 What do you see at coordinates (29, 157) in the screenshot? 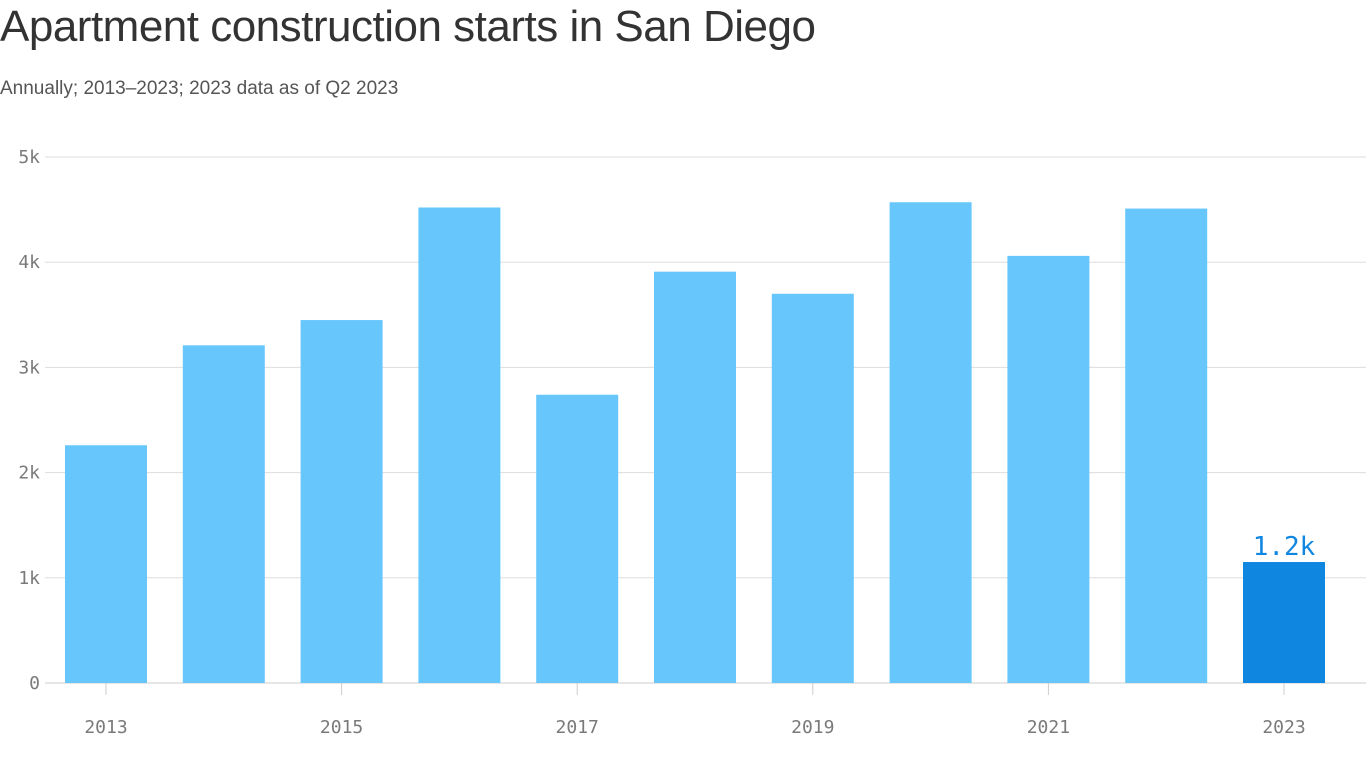
I see `y-tick-label: 5k` at bounding box center [29, 157].